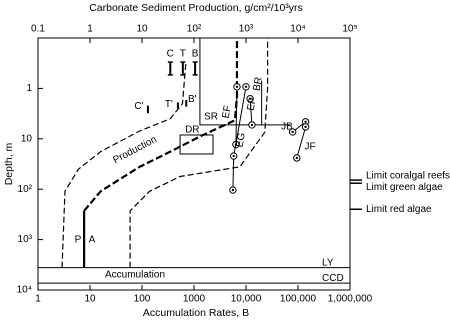  I want to click on y-axis-label: Depth, m, so click(9, 163).